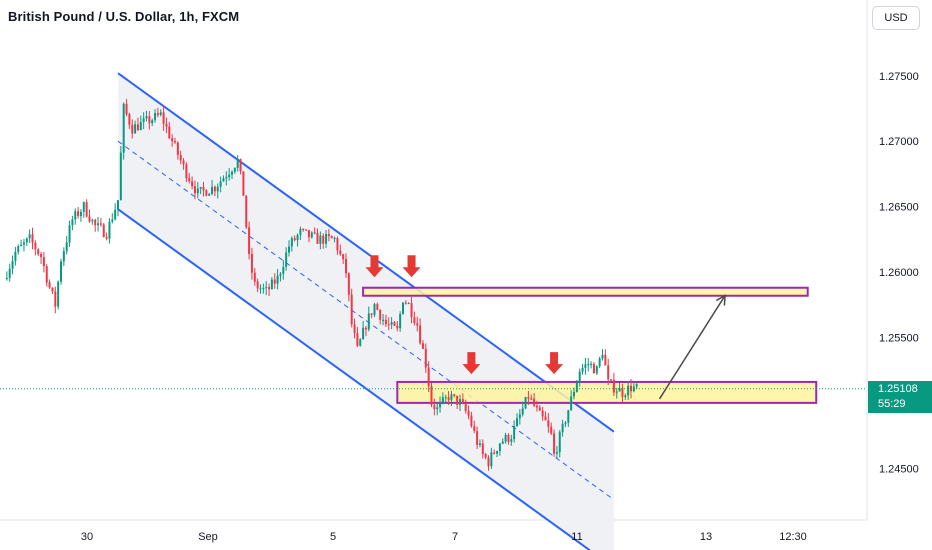 This screenshot has height=550, width=932. Describe the element at coordinates (898, 388) in the screenshot. I see `current-price-label: 1.25108` at that location.